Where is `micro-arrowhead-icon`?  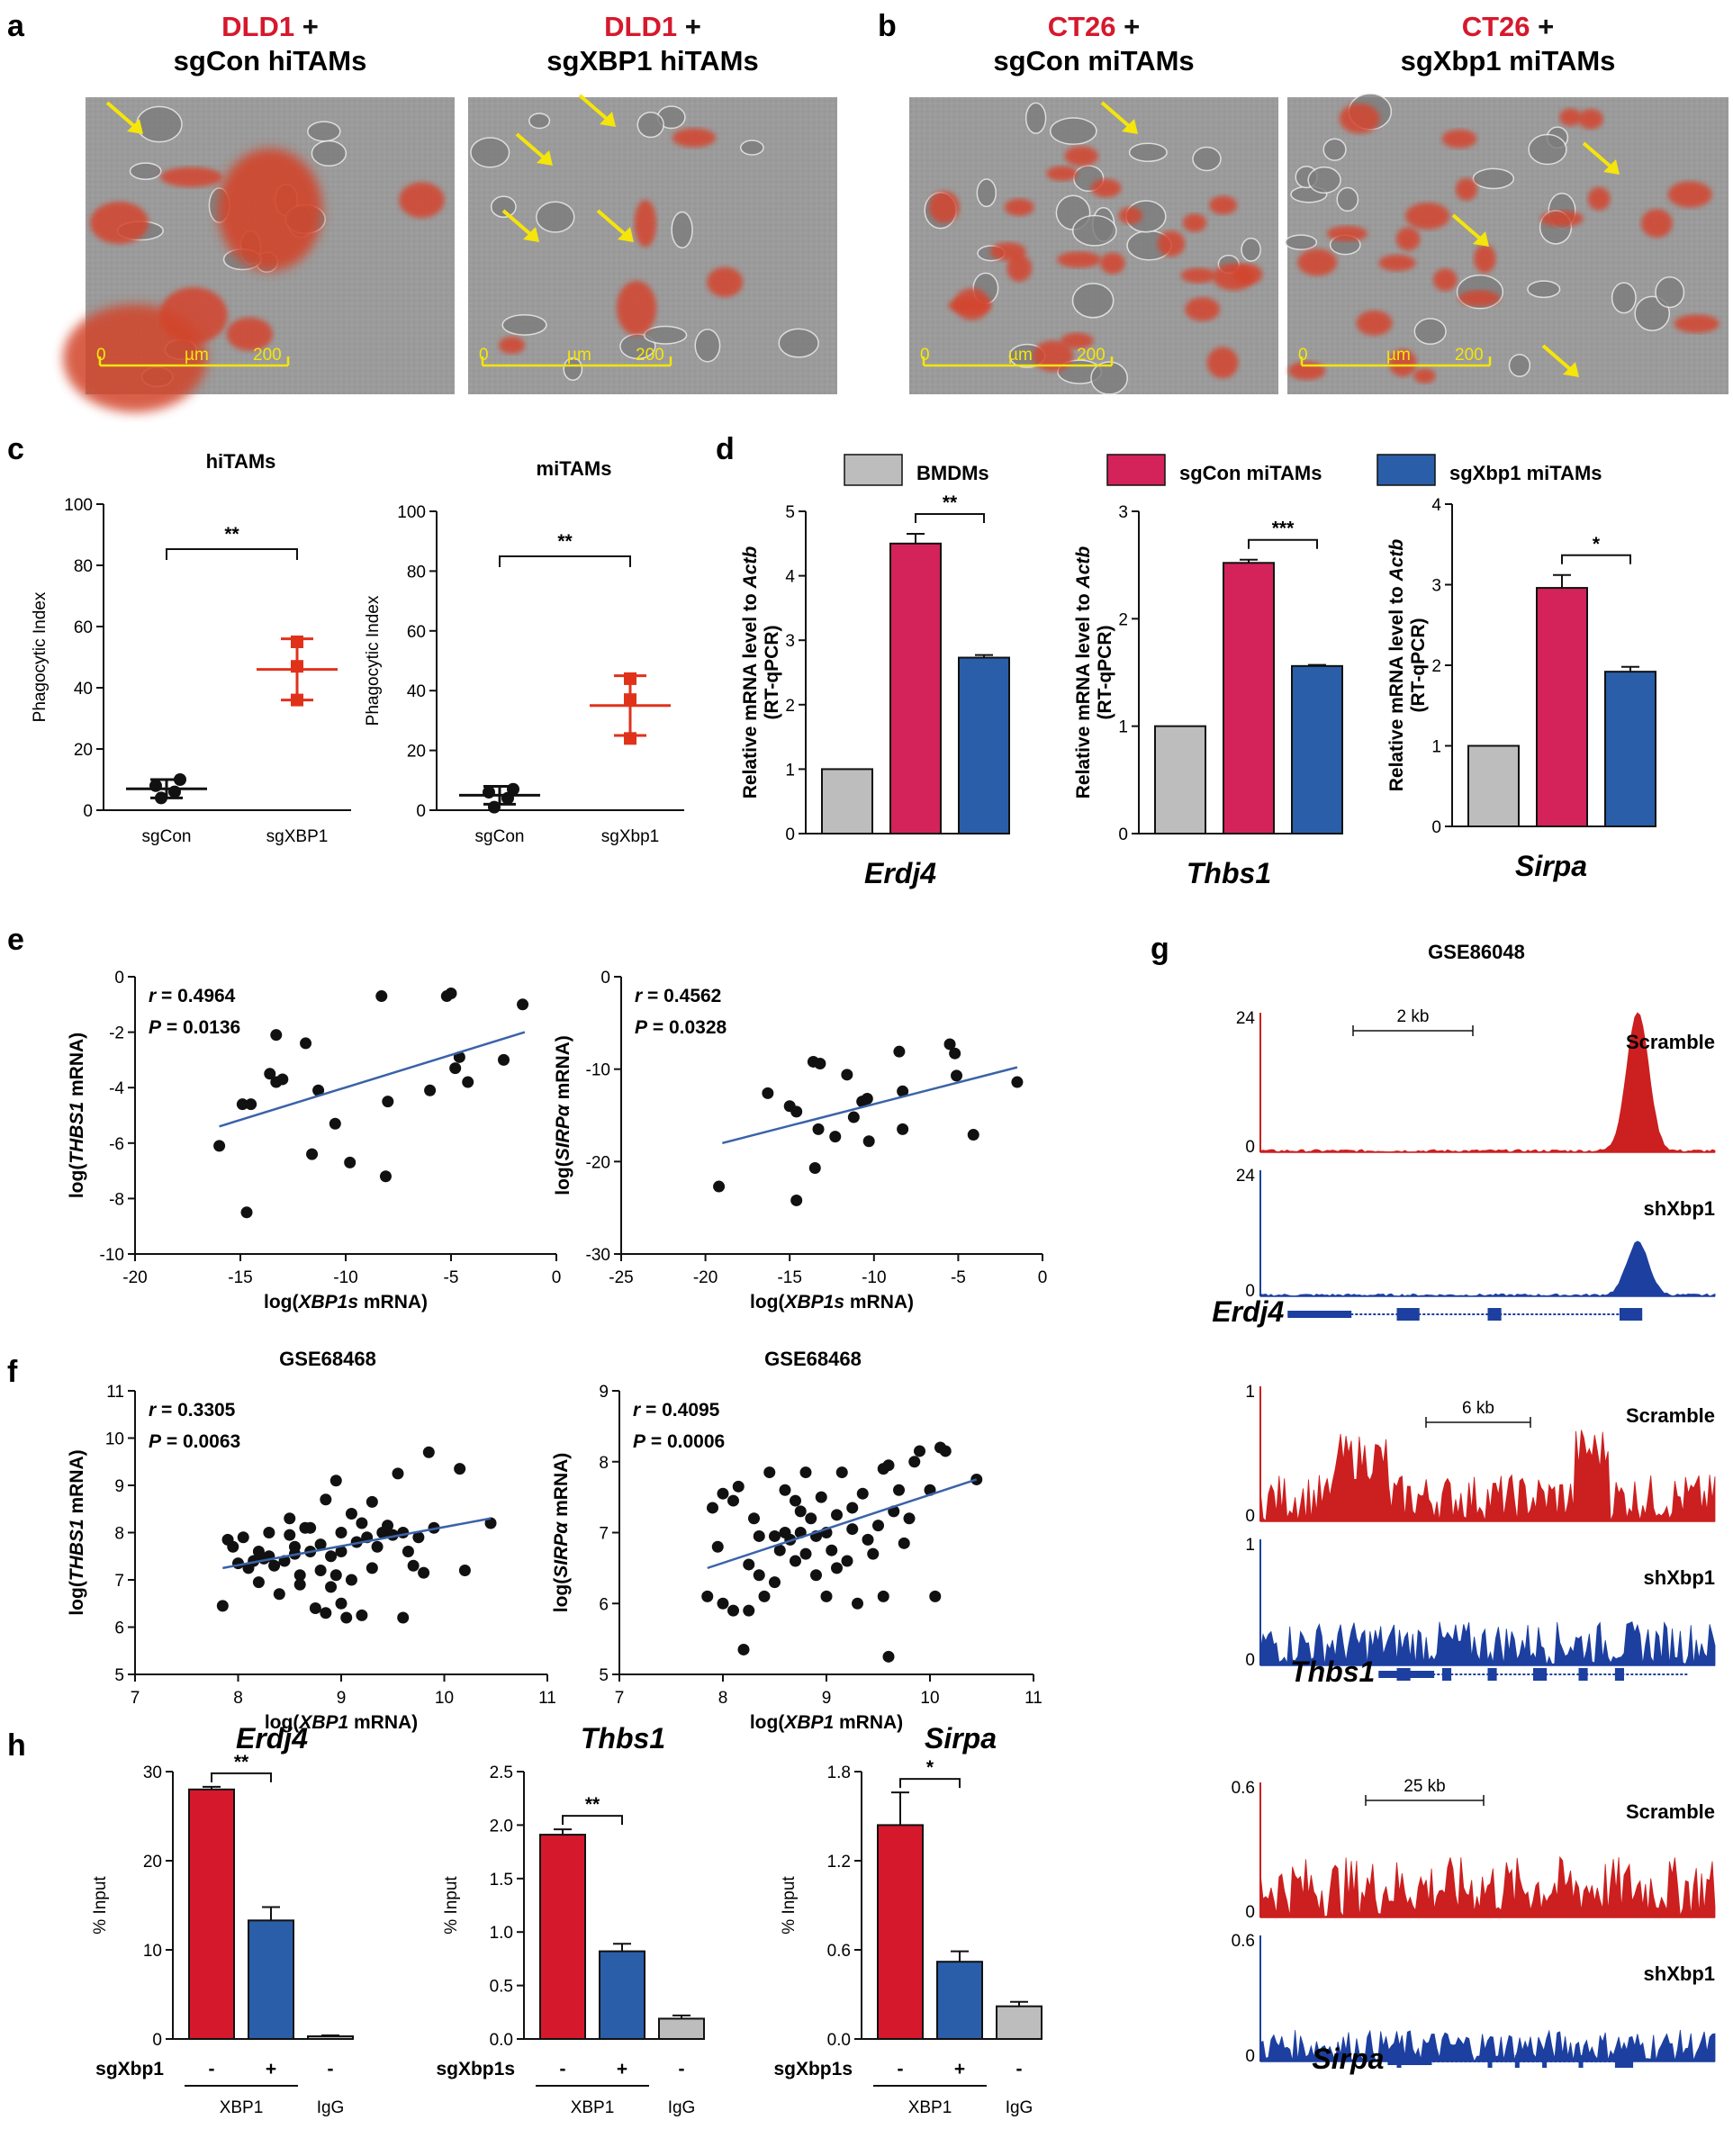
micro-arrowhead-icon is located at coordinates (545, 158).